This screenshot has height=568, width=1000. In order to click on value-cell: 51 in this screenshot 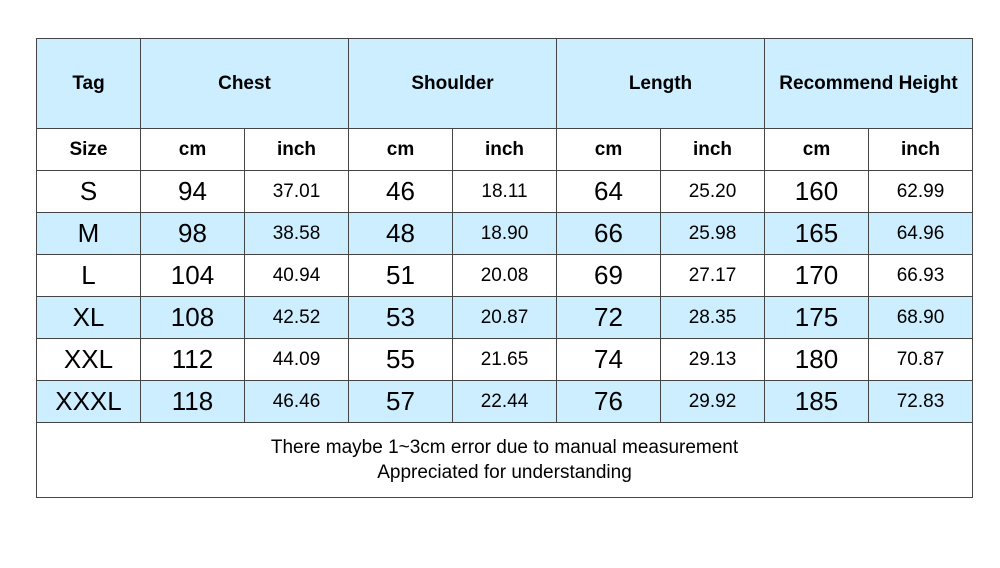, I will do `click(400, 275)`.